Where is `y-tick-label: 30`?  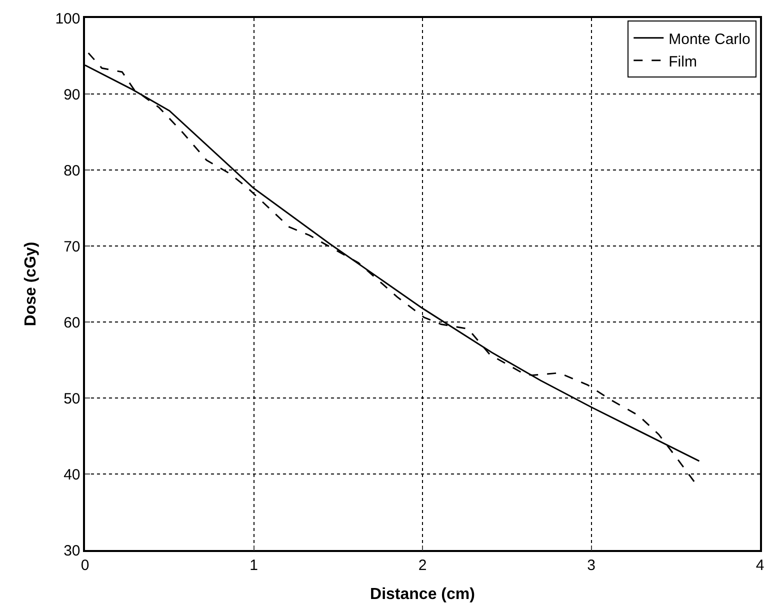
y-tick-label: 30 is located at coordinates (72, 551).